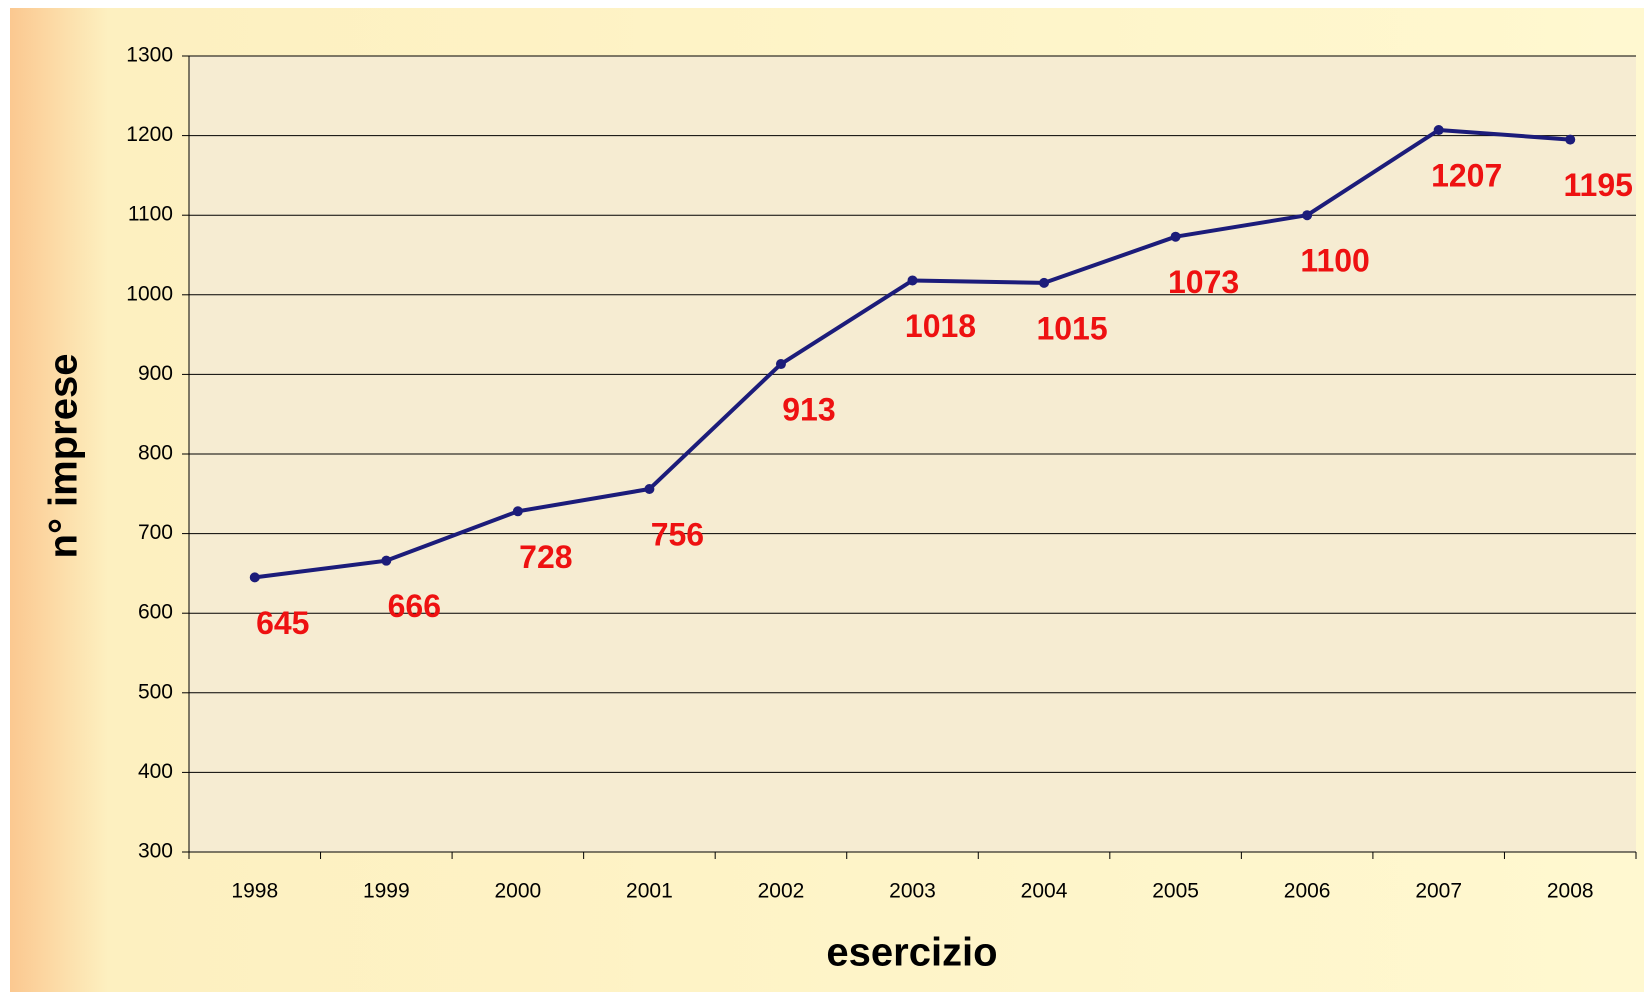 The width and height of the screenshot is (1644, 1000). Describe the element at coordinates (1307, 891) in the screenshot. I see `x-tick-label: 2006` at that location.